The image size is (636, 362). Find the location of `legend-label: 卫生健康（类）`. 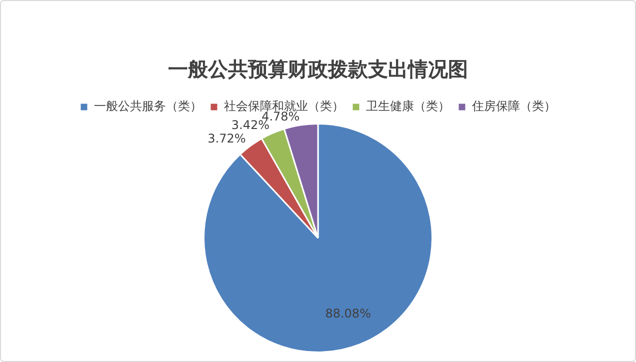

legend-label: 卫生健康（类） is located at coordinates (408, 106).